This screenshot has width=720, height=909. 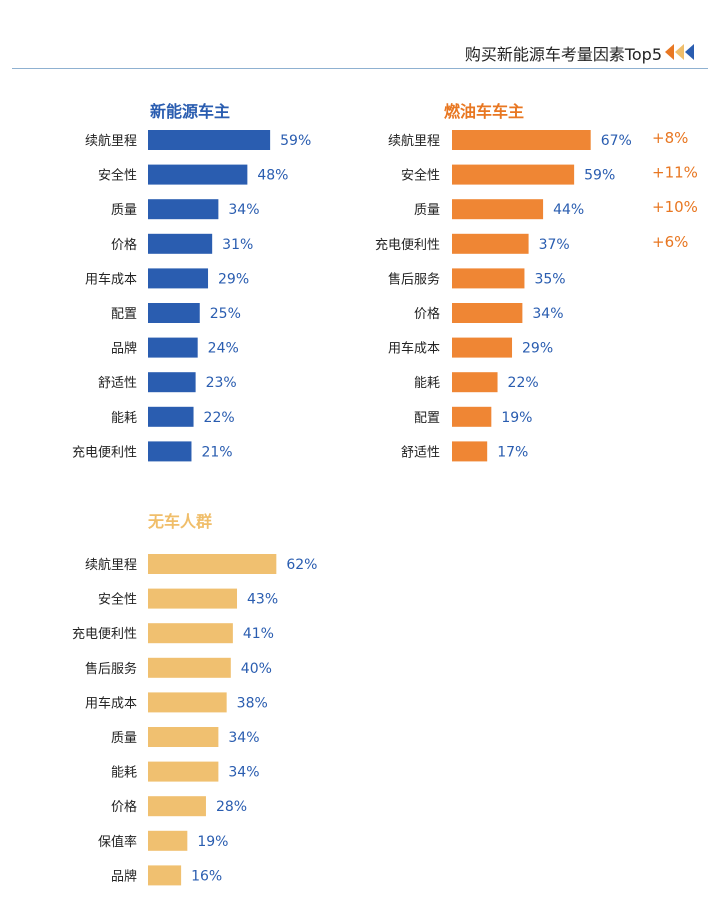 What do you see at coordinates (223, 349) in the screenshot?
I see `value-label: 24%` at bounding box center [223, 349].